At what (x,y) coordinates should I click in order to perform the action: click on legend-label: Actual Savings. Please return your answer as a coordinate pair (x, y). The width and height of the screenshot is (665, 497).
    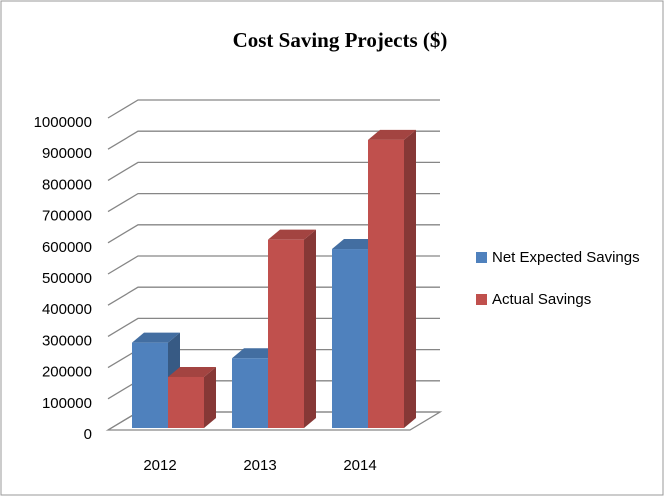
    Looking at the image, I should click on (541, 299).